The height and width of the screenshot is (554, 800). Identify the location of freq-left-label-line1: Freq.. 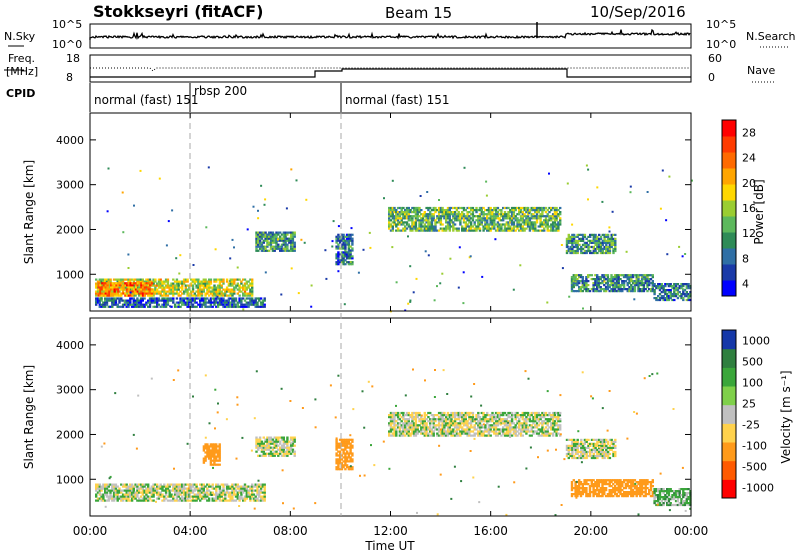
(21, 58).